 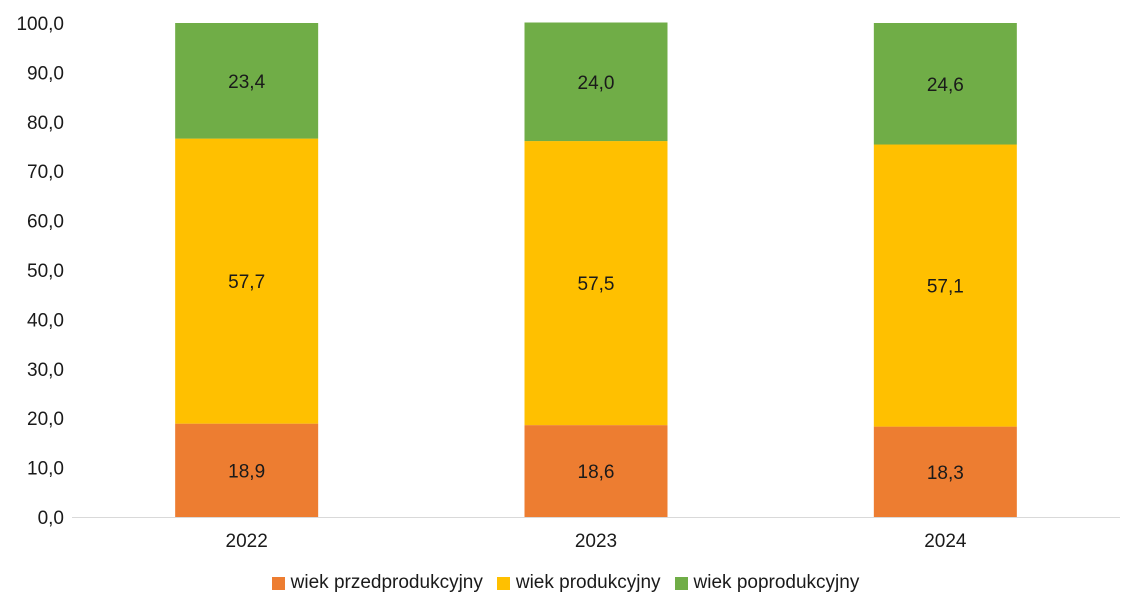 What do you see at coordinates (45, 222) in the screenshot?
I see `y-tick-label: 60,0` at bounding box center [45, 222].